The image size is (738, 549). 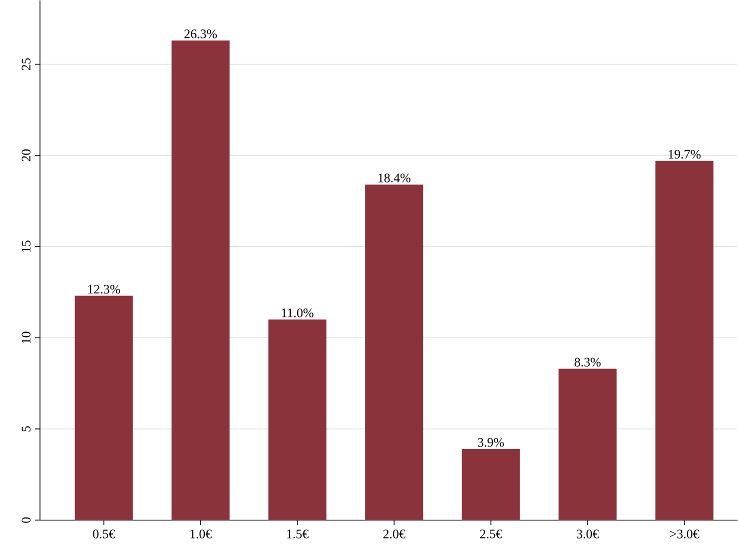 I want to click on x-tick-label: 0.5€, so click(x=104, y=534).